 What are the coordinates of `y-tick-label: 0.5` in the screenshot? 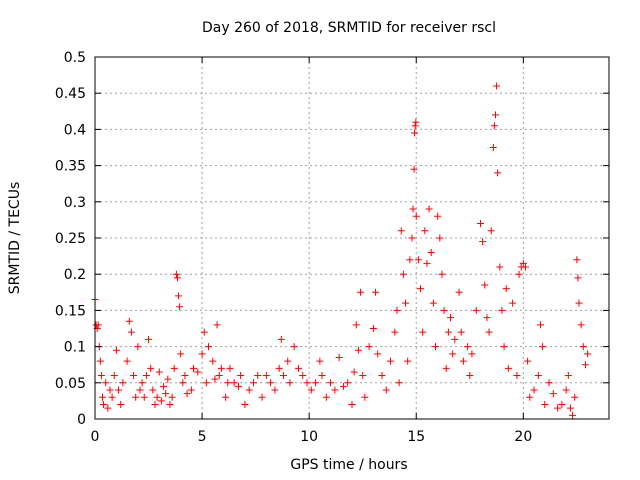 It's located at (75, 58).